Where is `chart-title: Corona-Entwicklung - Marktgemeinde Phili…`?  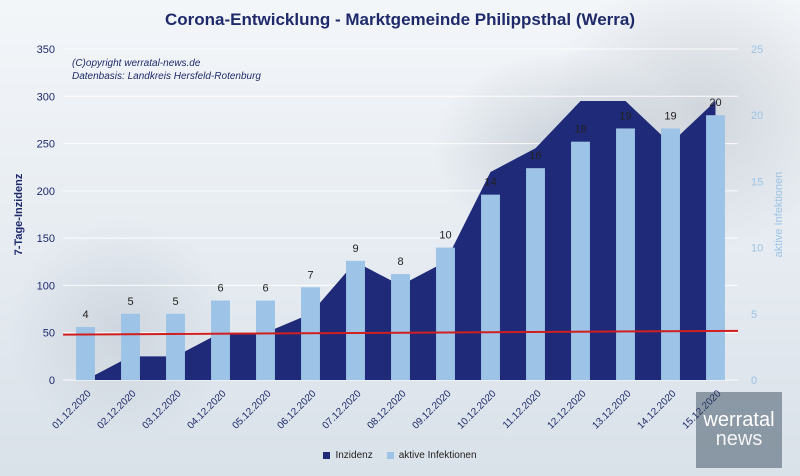
chart-title: Corona-Entwicklung - Marktgemeinde Phili… is located at coordinates (400, 19).